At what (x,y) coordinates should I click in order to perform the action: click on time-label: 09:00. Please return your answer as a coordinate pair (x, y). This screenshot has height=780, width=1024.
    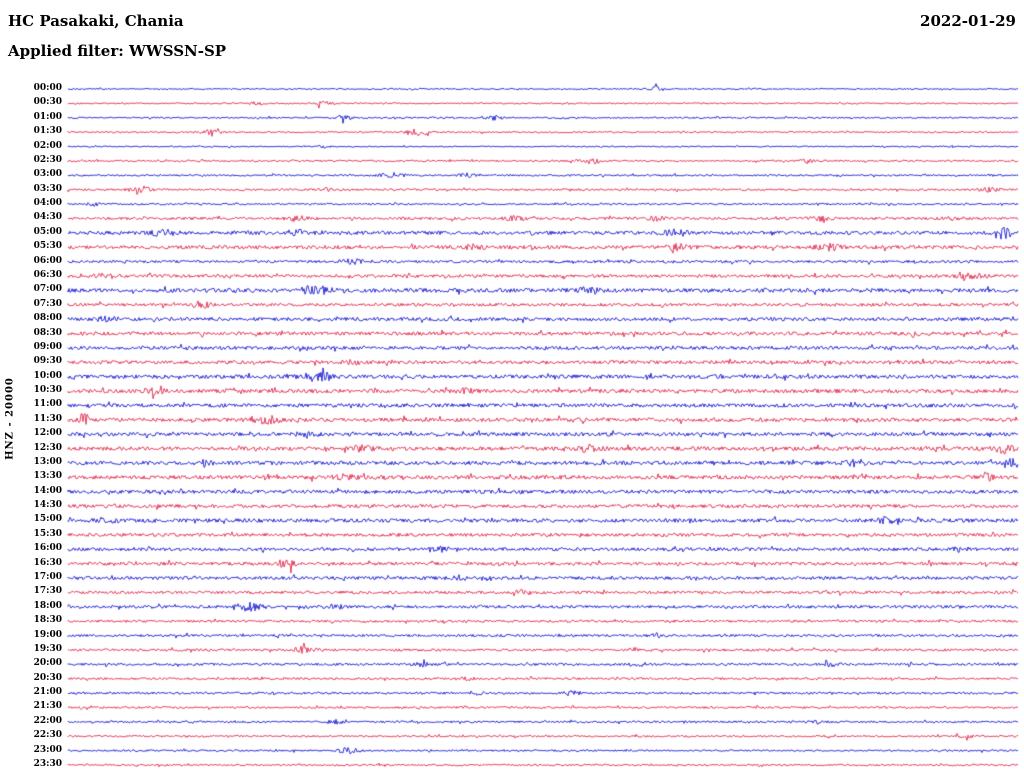
    Looking at the image, I should click on (47, 346).